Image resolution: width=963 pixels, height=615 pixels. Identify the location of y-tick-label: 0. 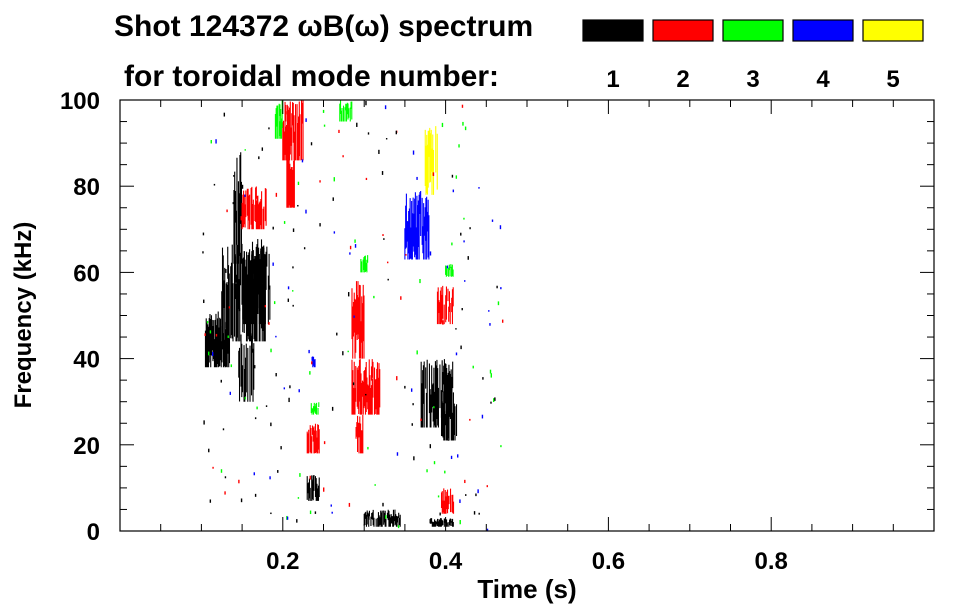
(93, 532).